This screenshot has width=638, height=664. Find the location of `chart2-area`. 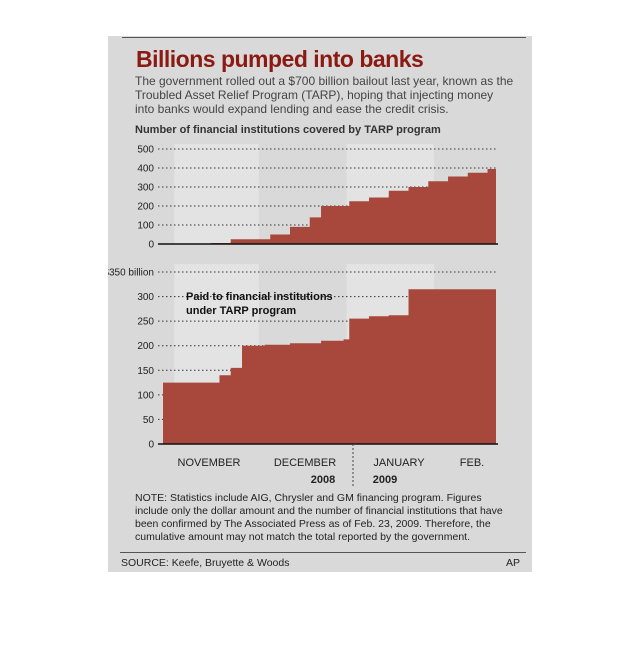

chart2-area is located at coordinates (329, 366).